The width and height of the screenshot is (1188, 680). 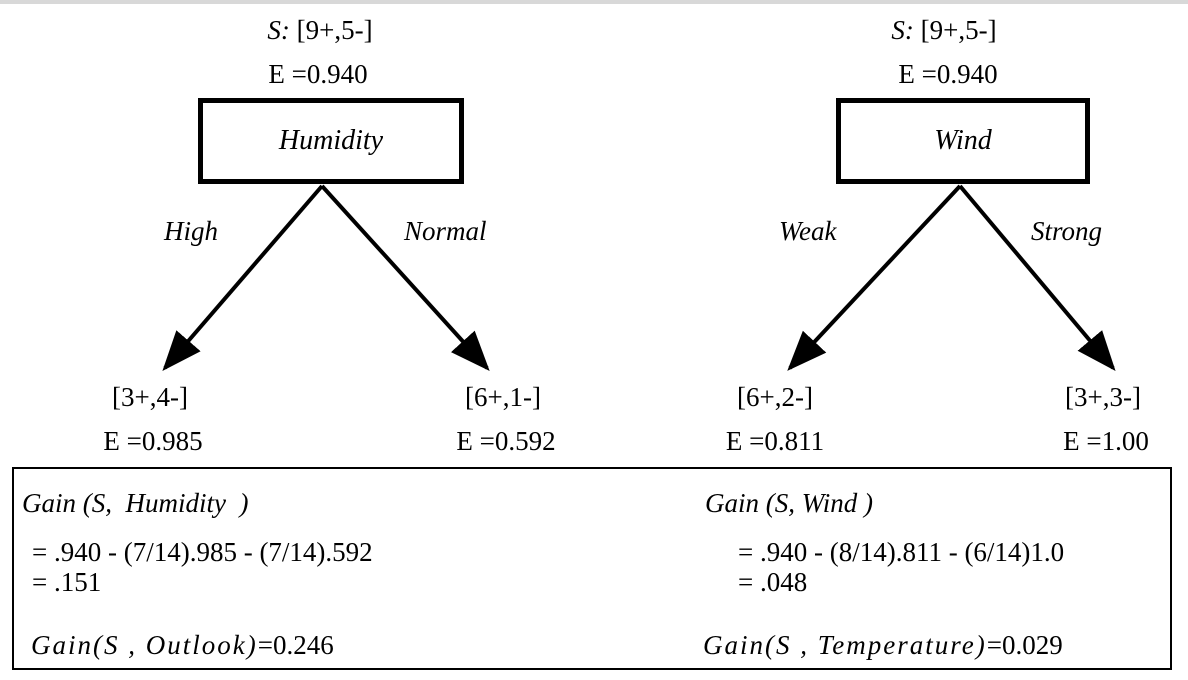 I want to click on gain-wind-title: Gain (S, Wind ), so click(x=789, y=503).